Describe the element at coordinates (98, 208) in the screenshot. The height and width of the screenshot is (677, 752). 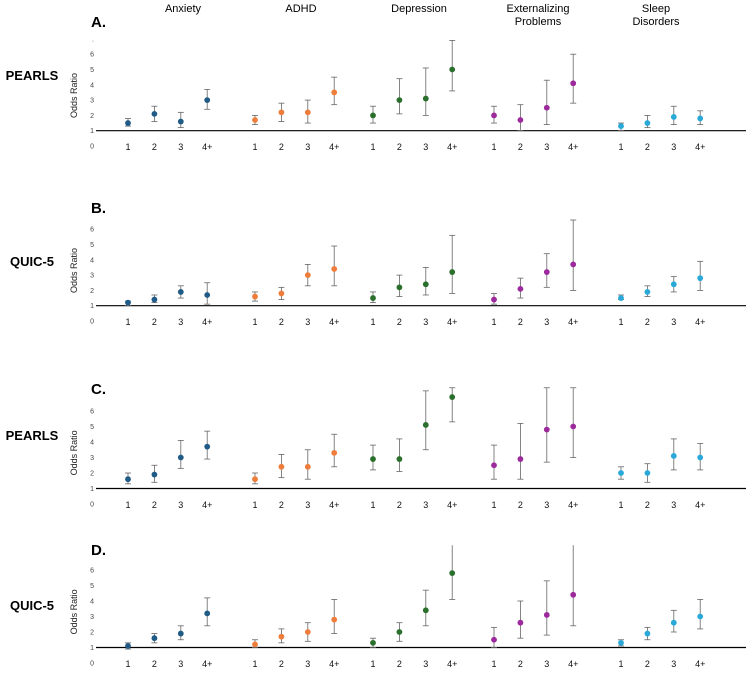
I see `panel-letter: B.` at that location.